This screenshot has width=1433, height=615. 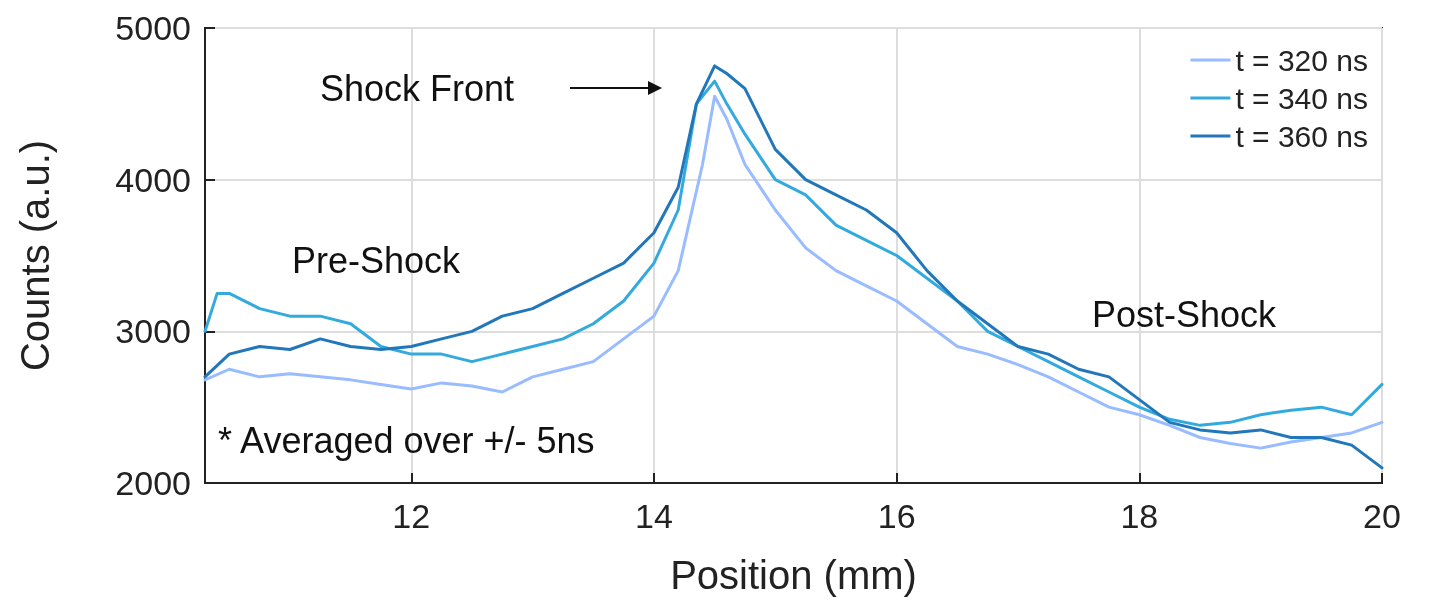 What do you see at coordinates (654, 516) in the screenshot?
I see `x-tick-label: 14` at bounding box center [654, 516].